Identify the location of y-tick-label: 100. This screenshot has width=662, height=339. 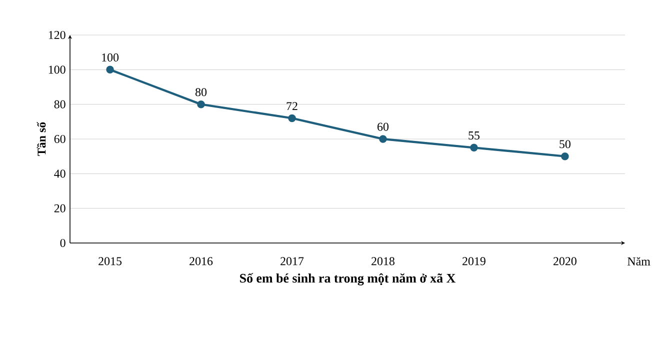
(57, 70).